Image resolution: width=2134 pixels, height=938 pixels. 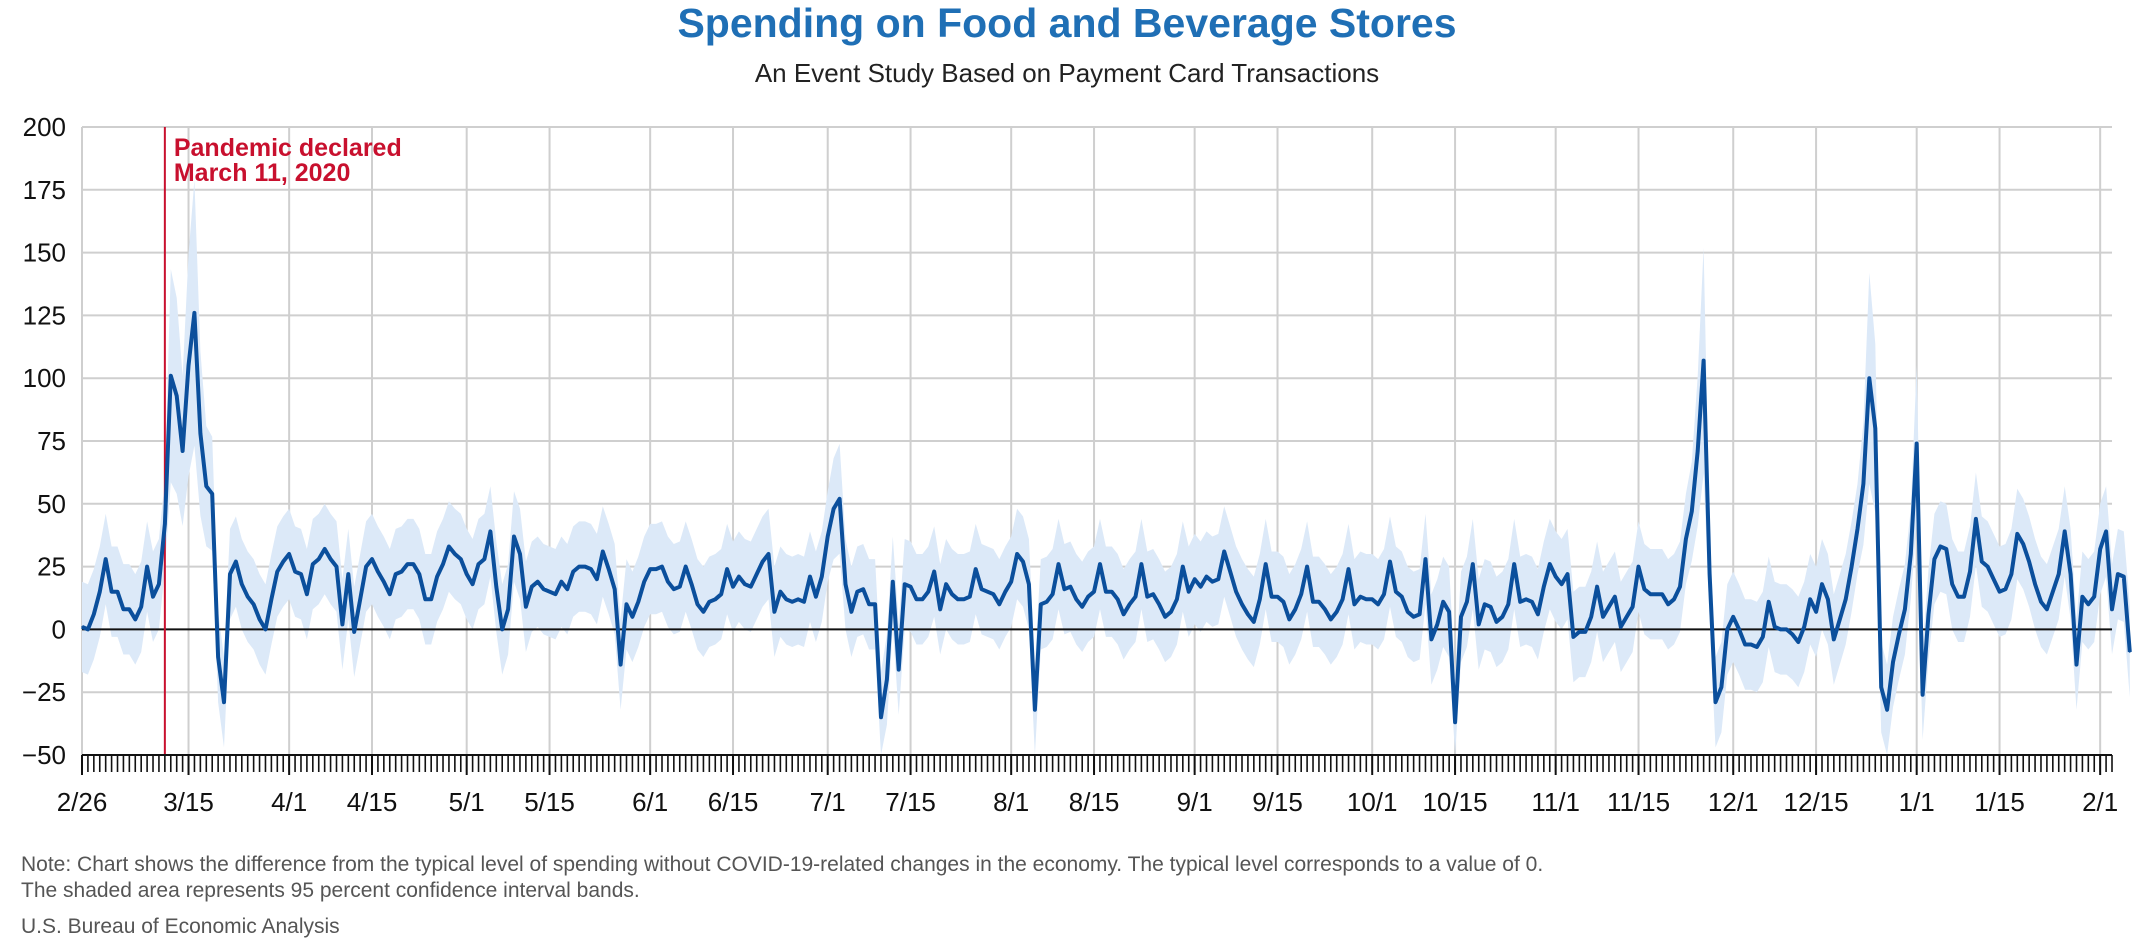 I want to click on x-tick-label: 10/1, so click(x=1372, y=802).